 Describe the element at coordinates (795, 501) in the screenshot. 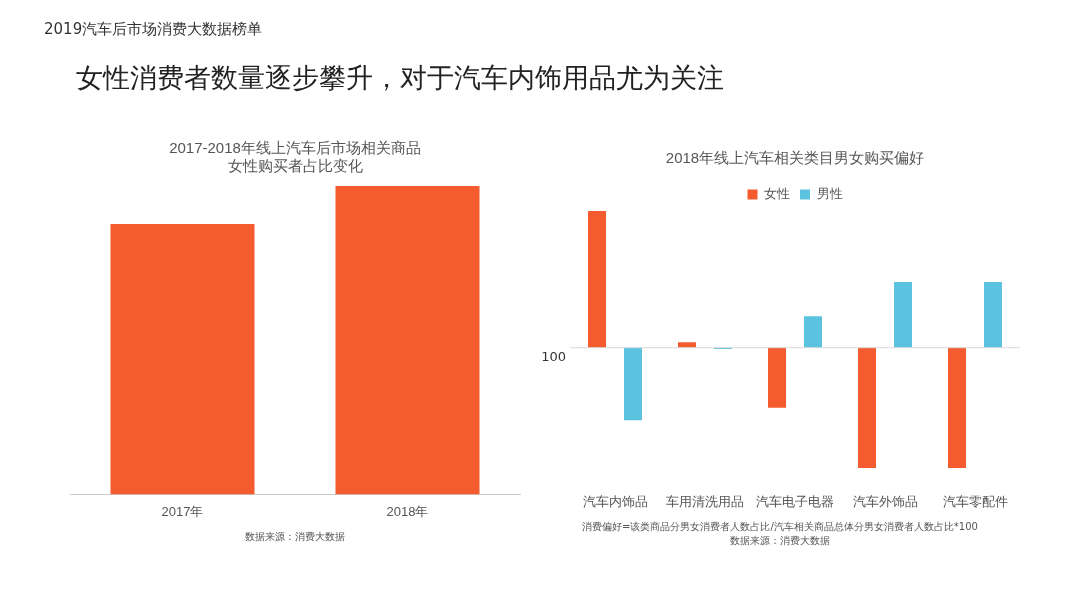

I see `x-tick-label: 汽车电子电器` at that location.